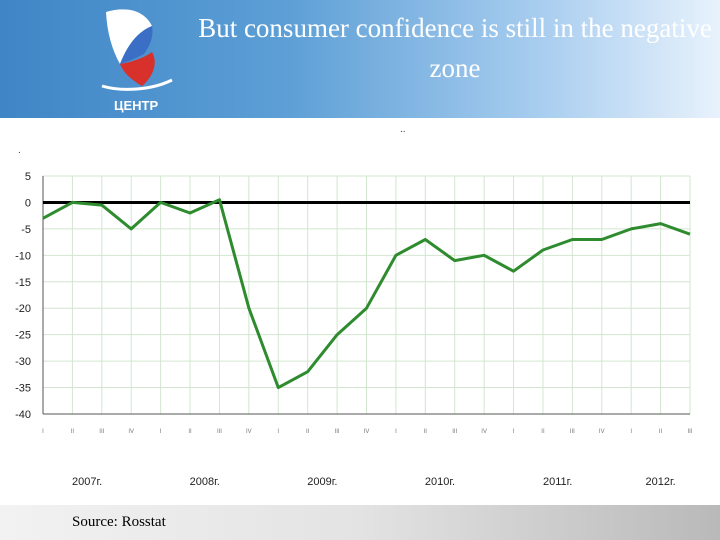  I want to click on centr-logo: ЦЕНТР, so click(137, 61).